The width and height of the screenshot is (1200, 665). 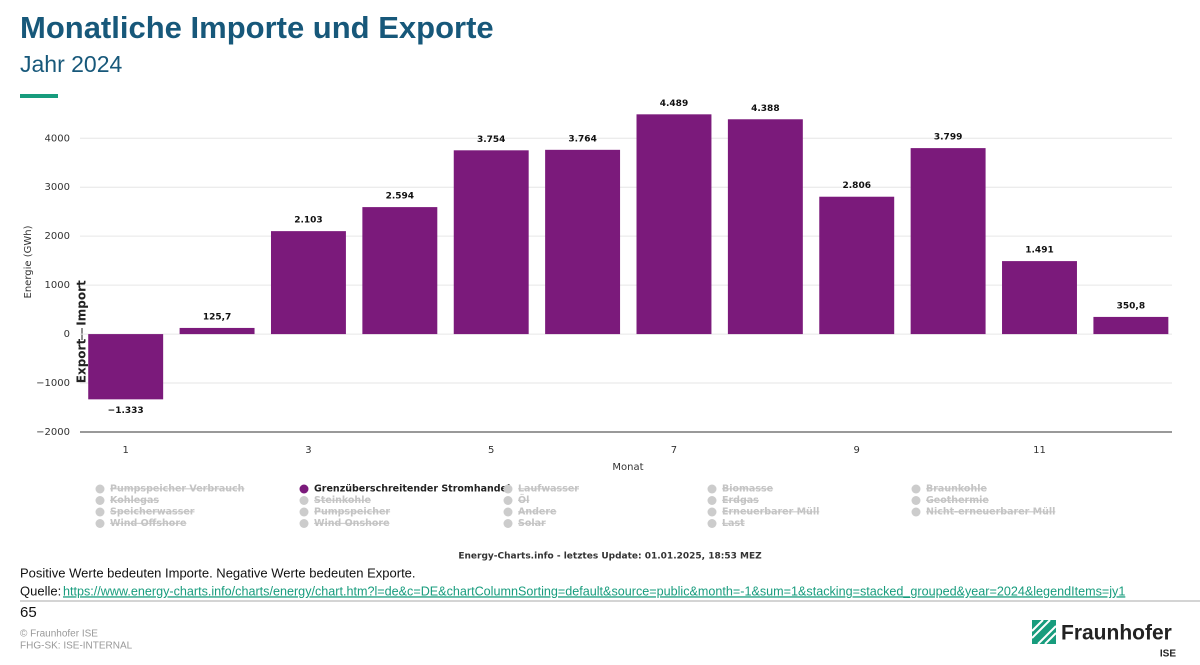 I want to click on logo-stripes, so click(x=1044, y=632).